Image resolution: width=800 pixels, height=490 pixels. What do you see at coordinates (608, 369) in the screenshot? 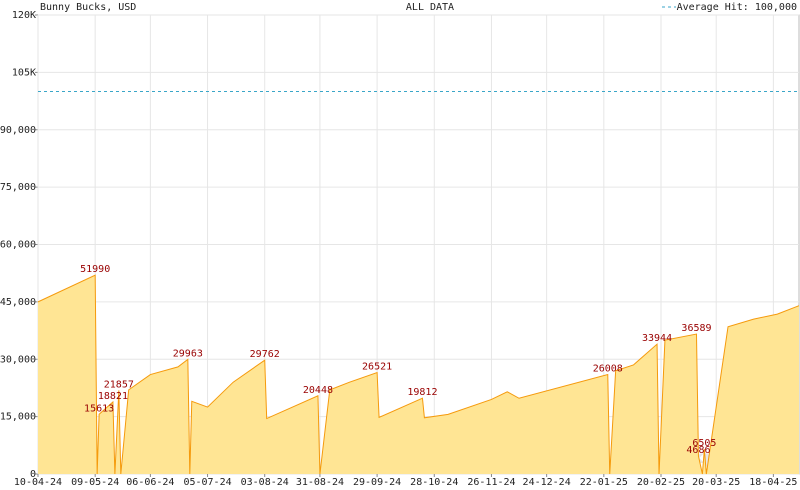
I see `value-label: 26008` at bounding box center [608, 369].